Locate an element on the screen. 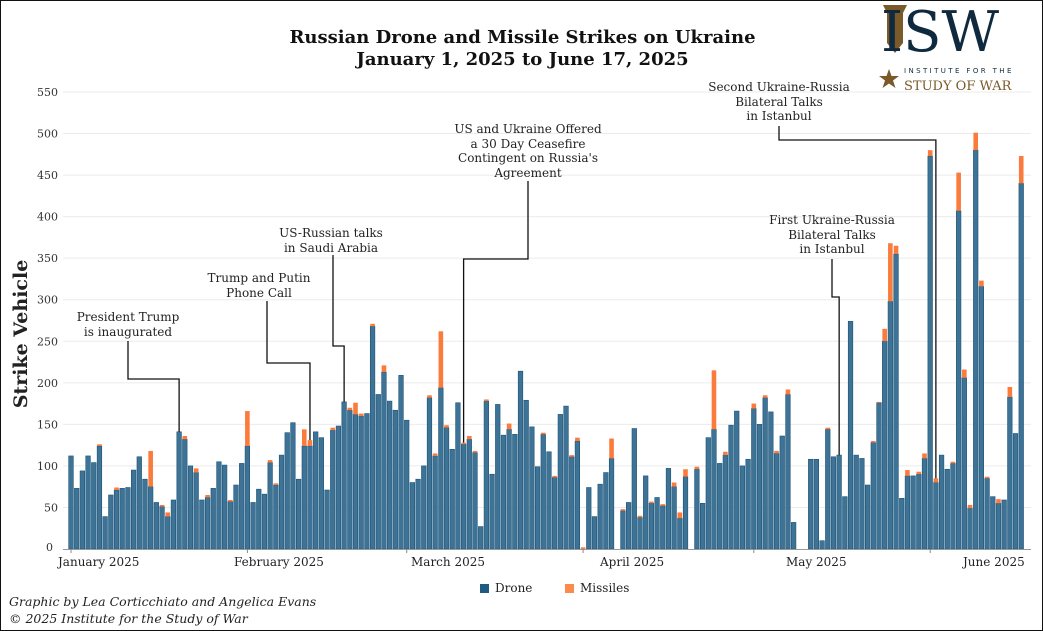 The image size is (1043, 631). annotation-line: is inaugurated is located at coordinates (128, 331).